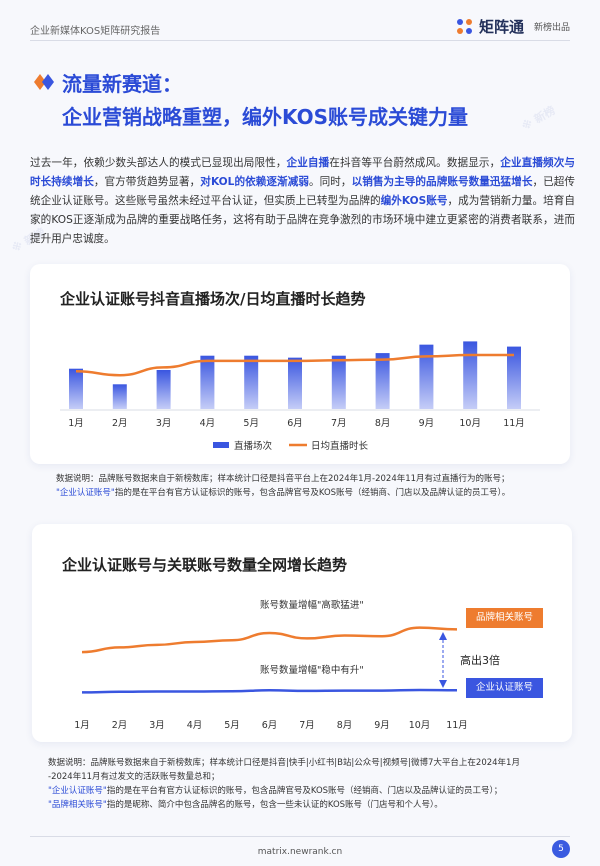 Image resolution: width=600 pixels, height=866 pixels. I want to click on chart2-series-brand, so click(269, 640).